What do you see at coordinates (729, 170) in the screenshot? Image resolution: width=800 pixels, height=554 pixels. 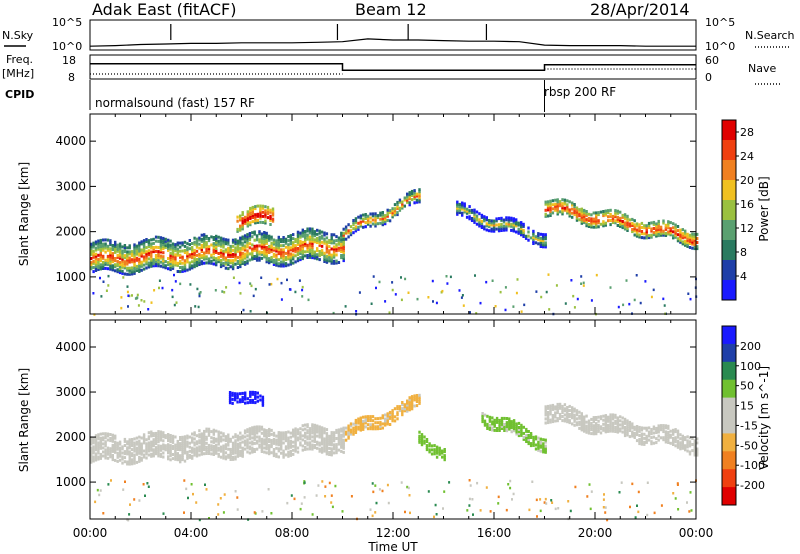 I see `colorbar-segment` at bounding box center [729, 170].